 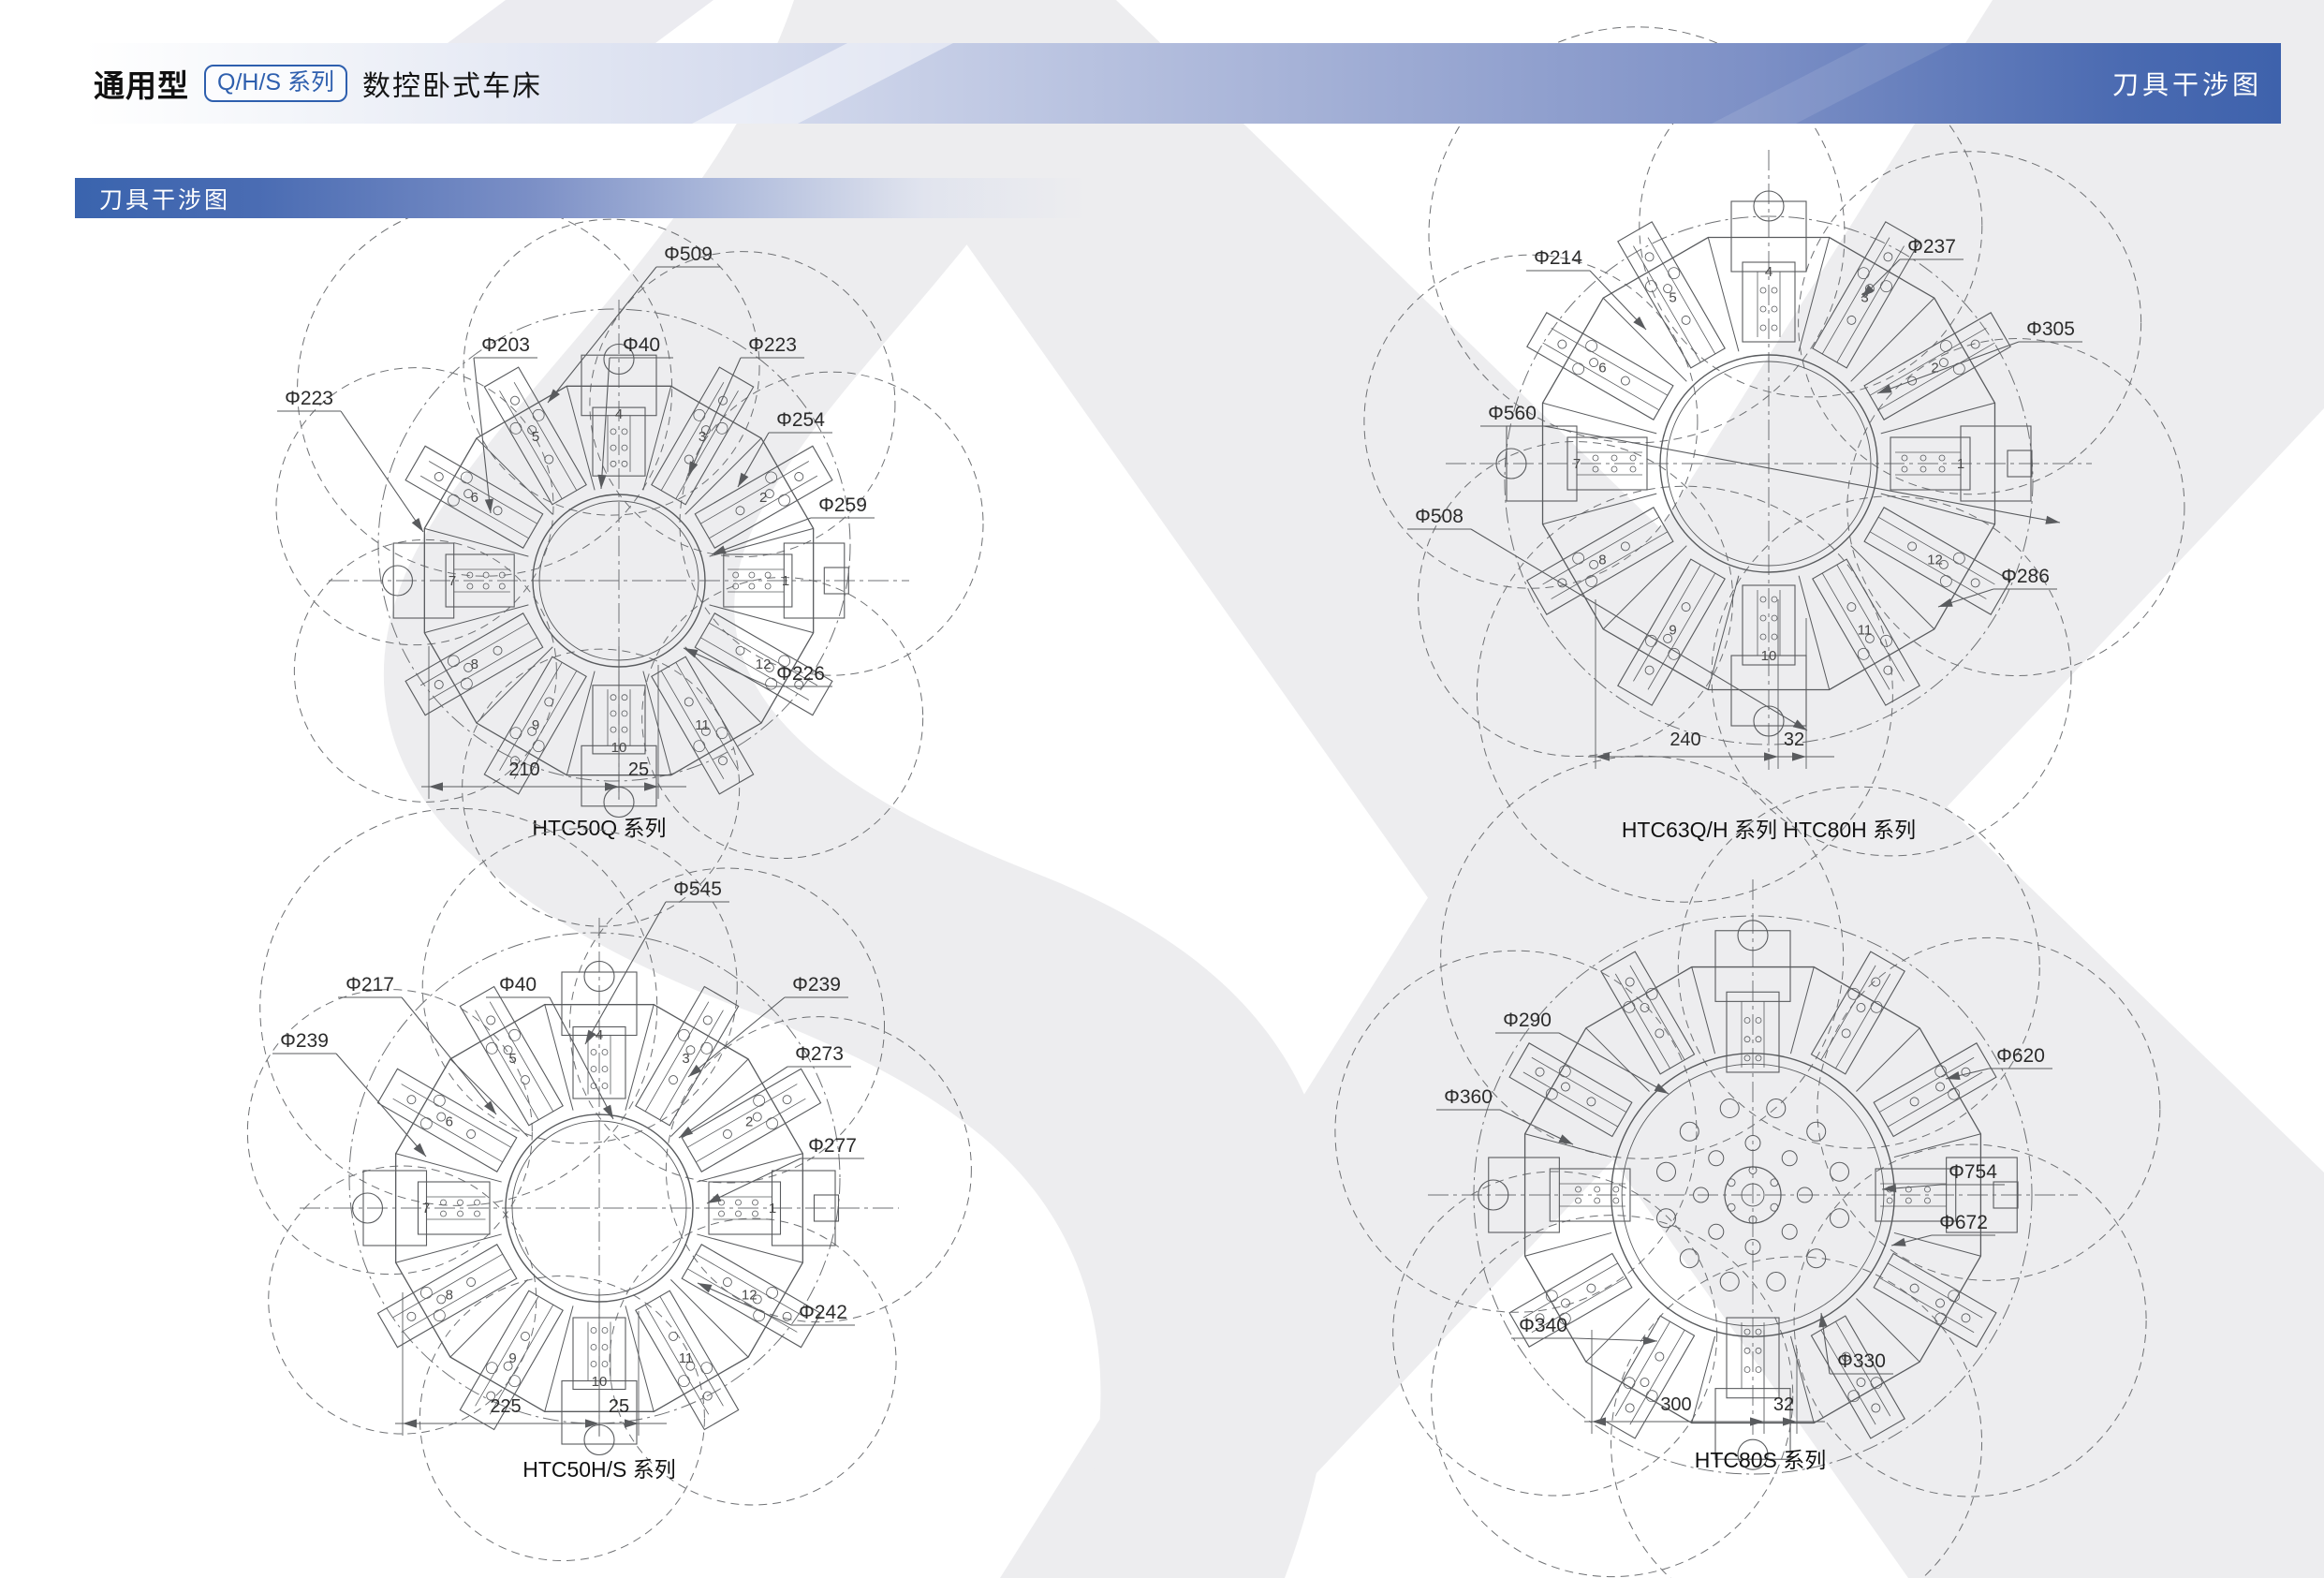 What do you see at coordinates (819, 1054) in the screenshot?
I see `diameter-label: Φ273` at bounding box center [819, 1054].